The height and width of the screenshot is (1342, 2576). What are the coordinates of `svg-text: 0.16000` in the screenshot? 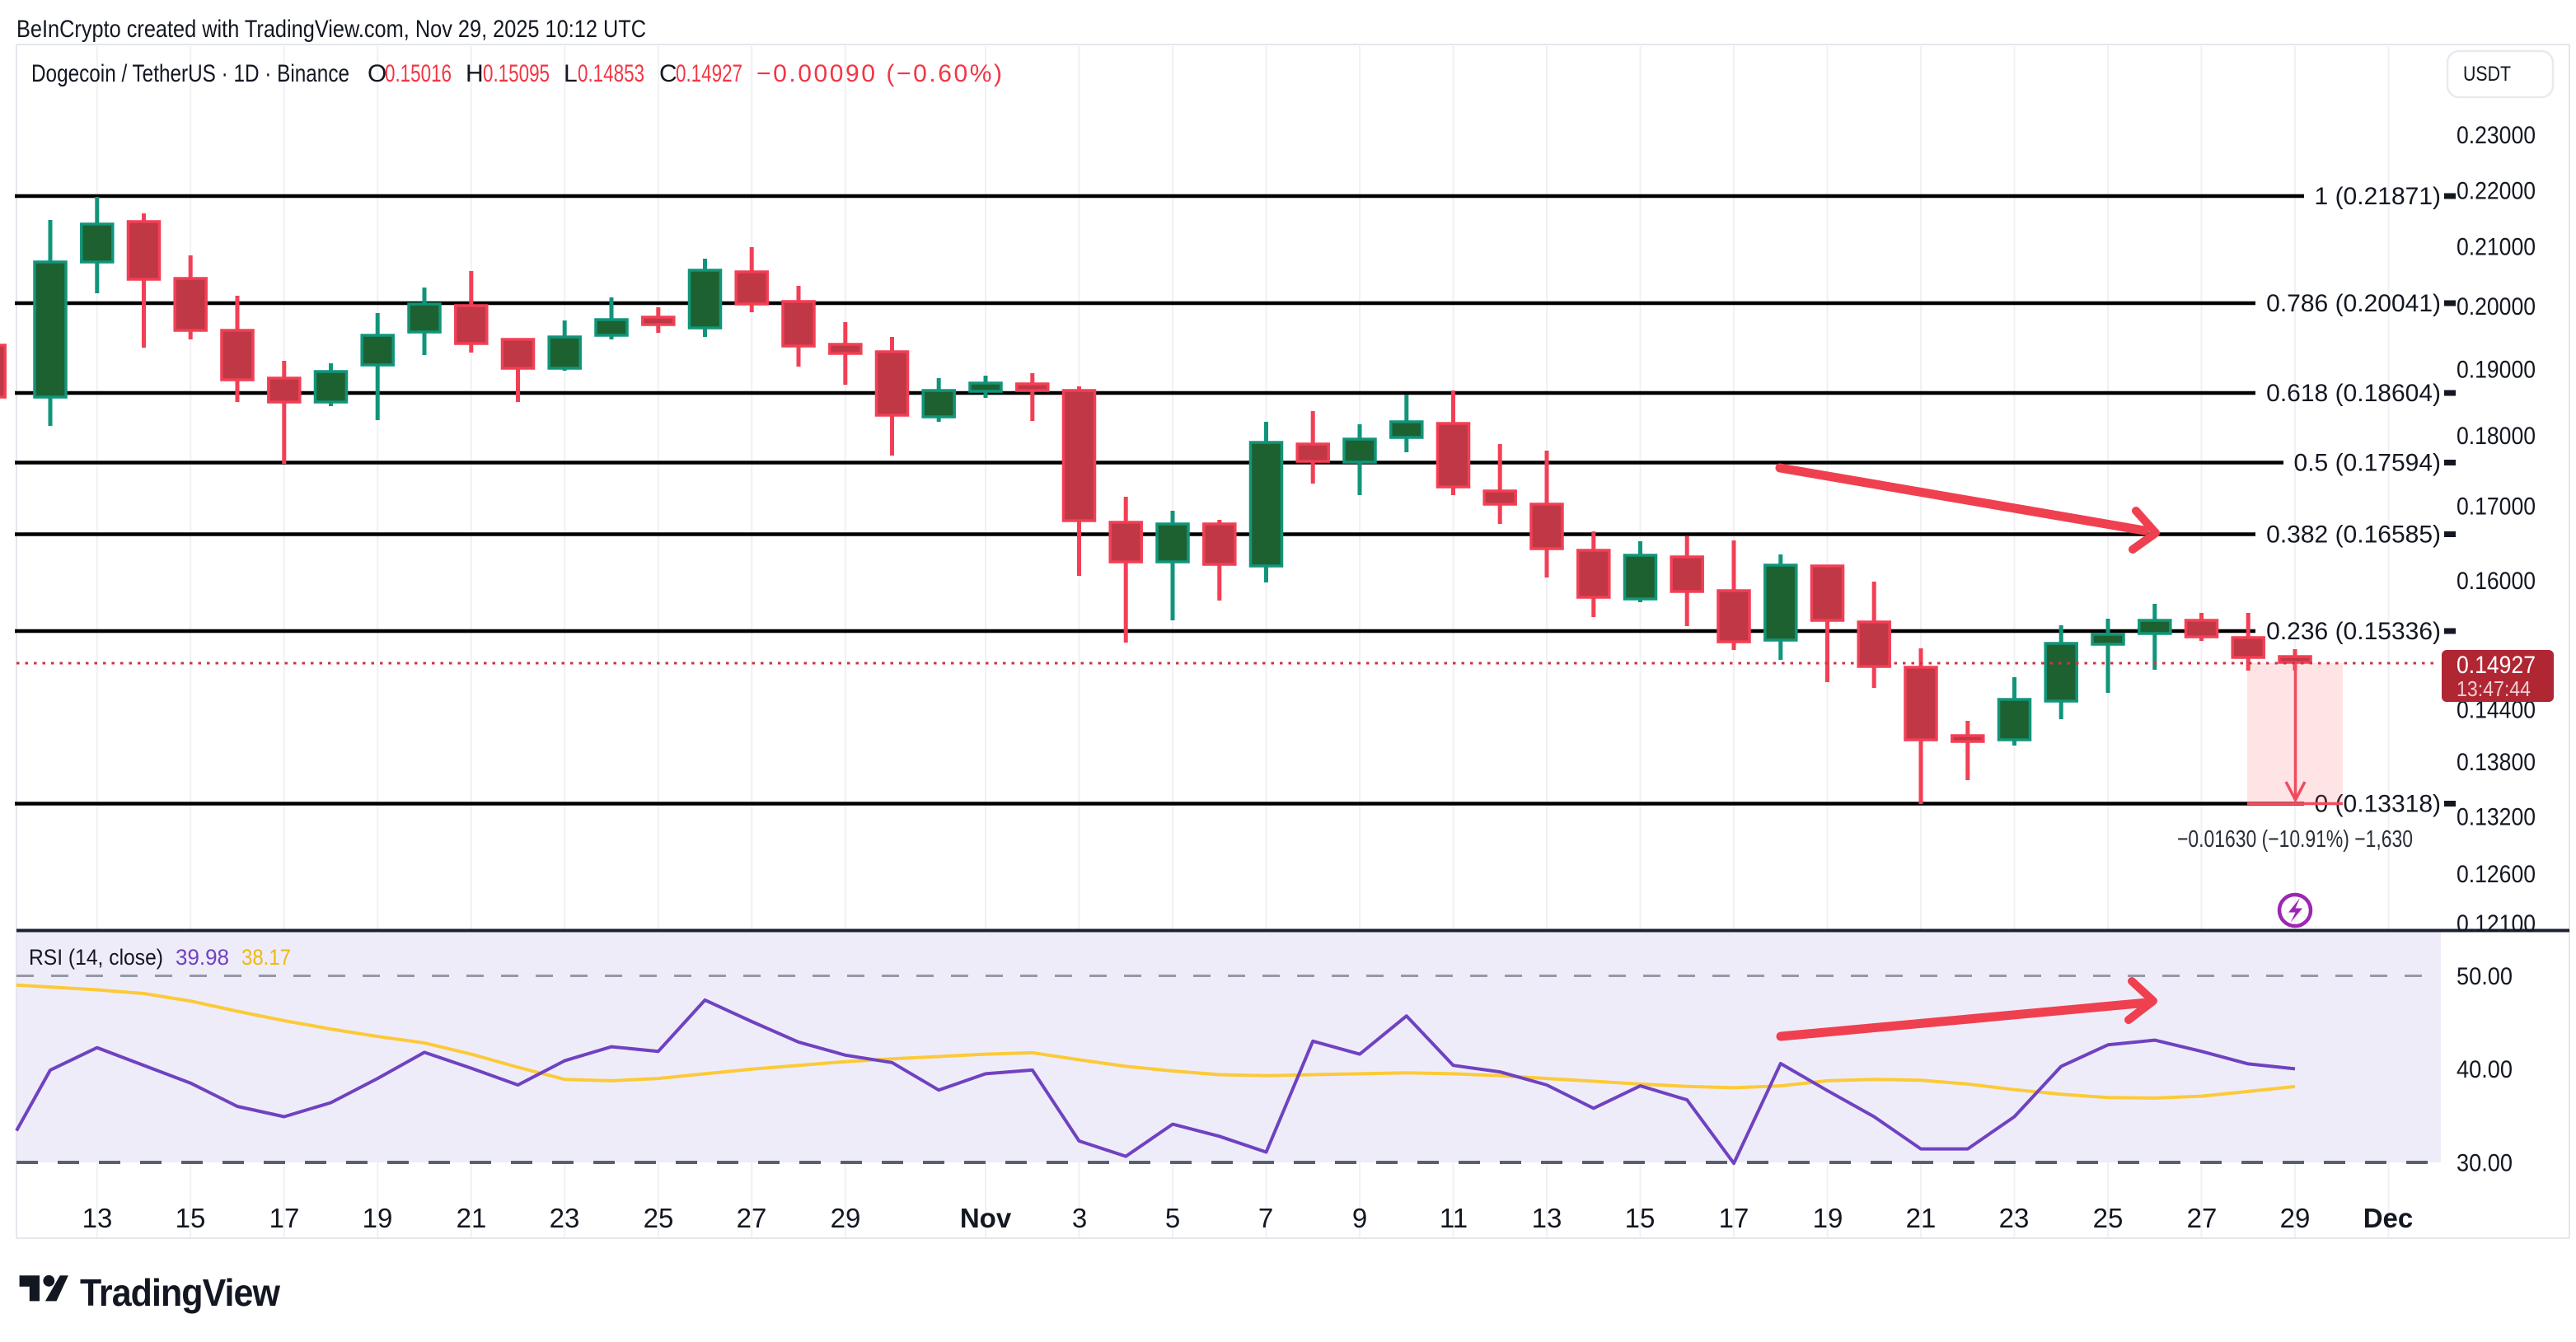 It's located at (2496, 581).